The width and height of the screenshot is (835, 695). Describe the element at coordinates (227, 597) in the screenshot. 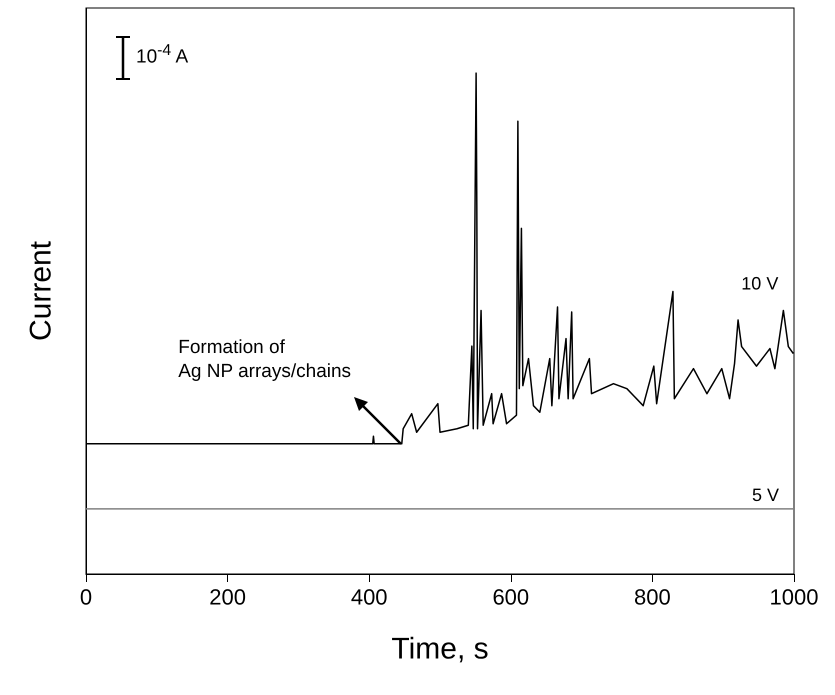

I see `x-tick-label: 200` at that location.